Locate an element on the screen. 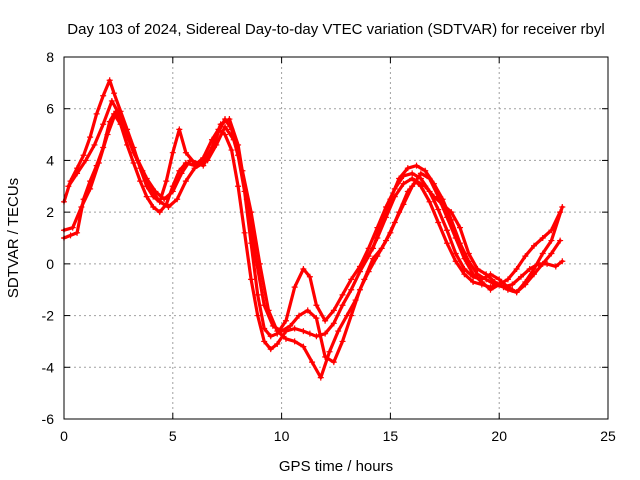  y-tick-label: 2 is located at coordinates (50, 212).